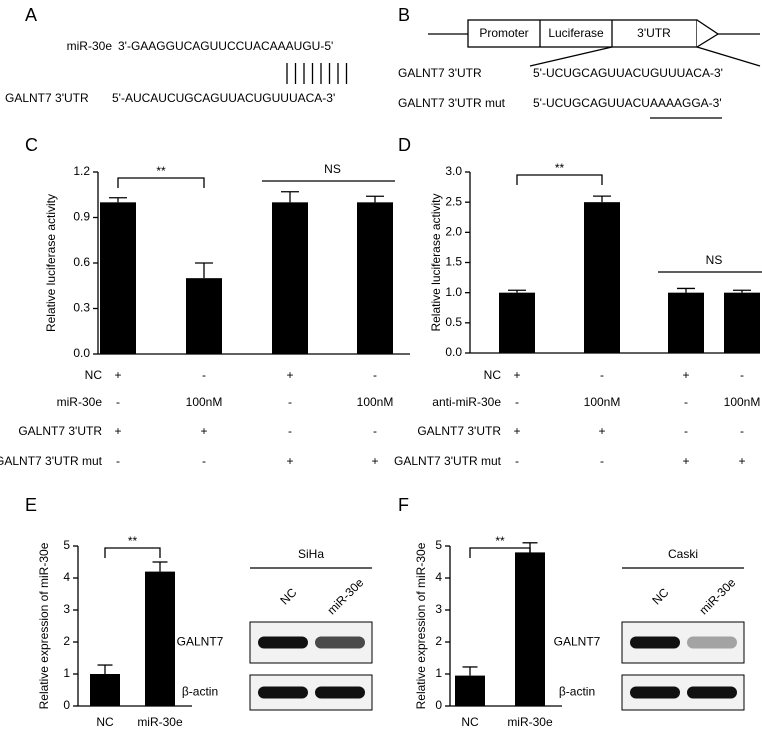 The image size is (762, 733). What do you see at coordinates (44, 625) in the screenshot?
I see `y-axis-label: Relative expression of miR-30e` at bounding box center [44, 625].